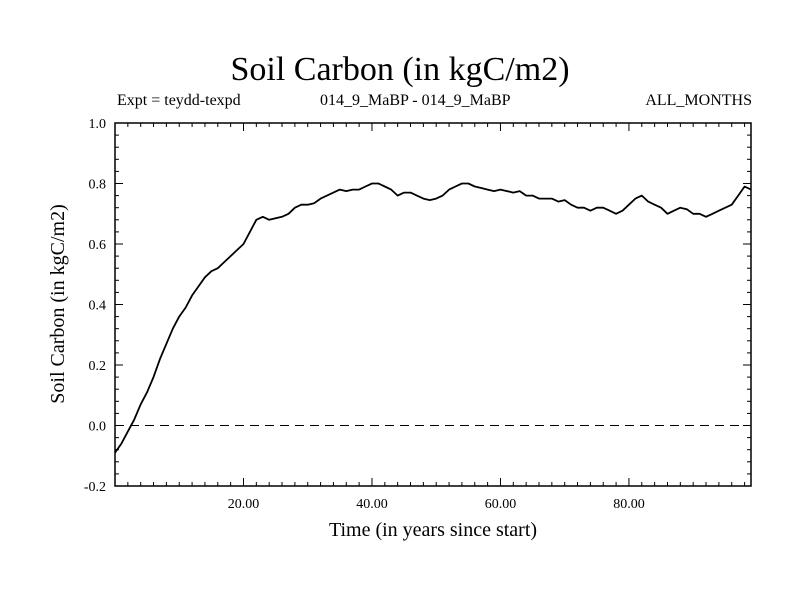 This screenshot has height=600, width=800. I want to click on experiment-label: Expt = teydd-texpd, so click(179, 100).